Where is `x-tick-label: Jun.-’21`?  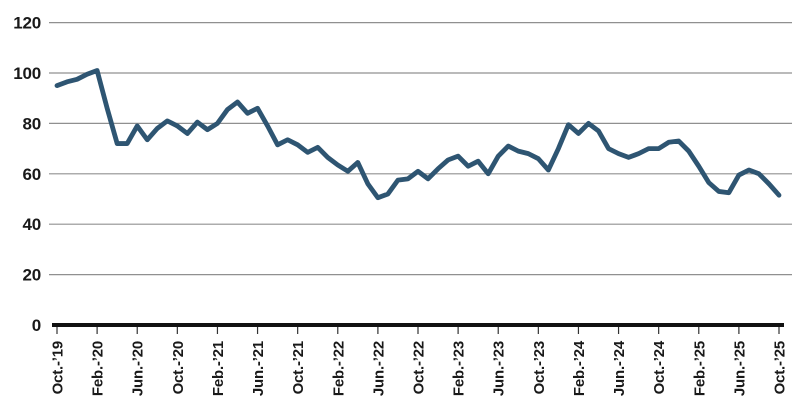
x-tick-label: Jun.-’21 is located at coordinates (258, 368).